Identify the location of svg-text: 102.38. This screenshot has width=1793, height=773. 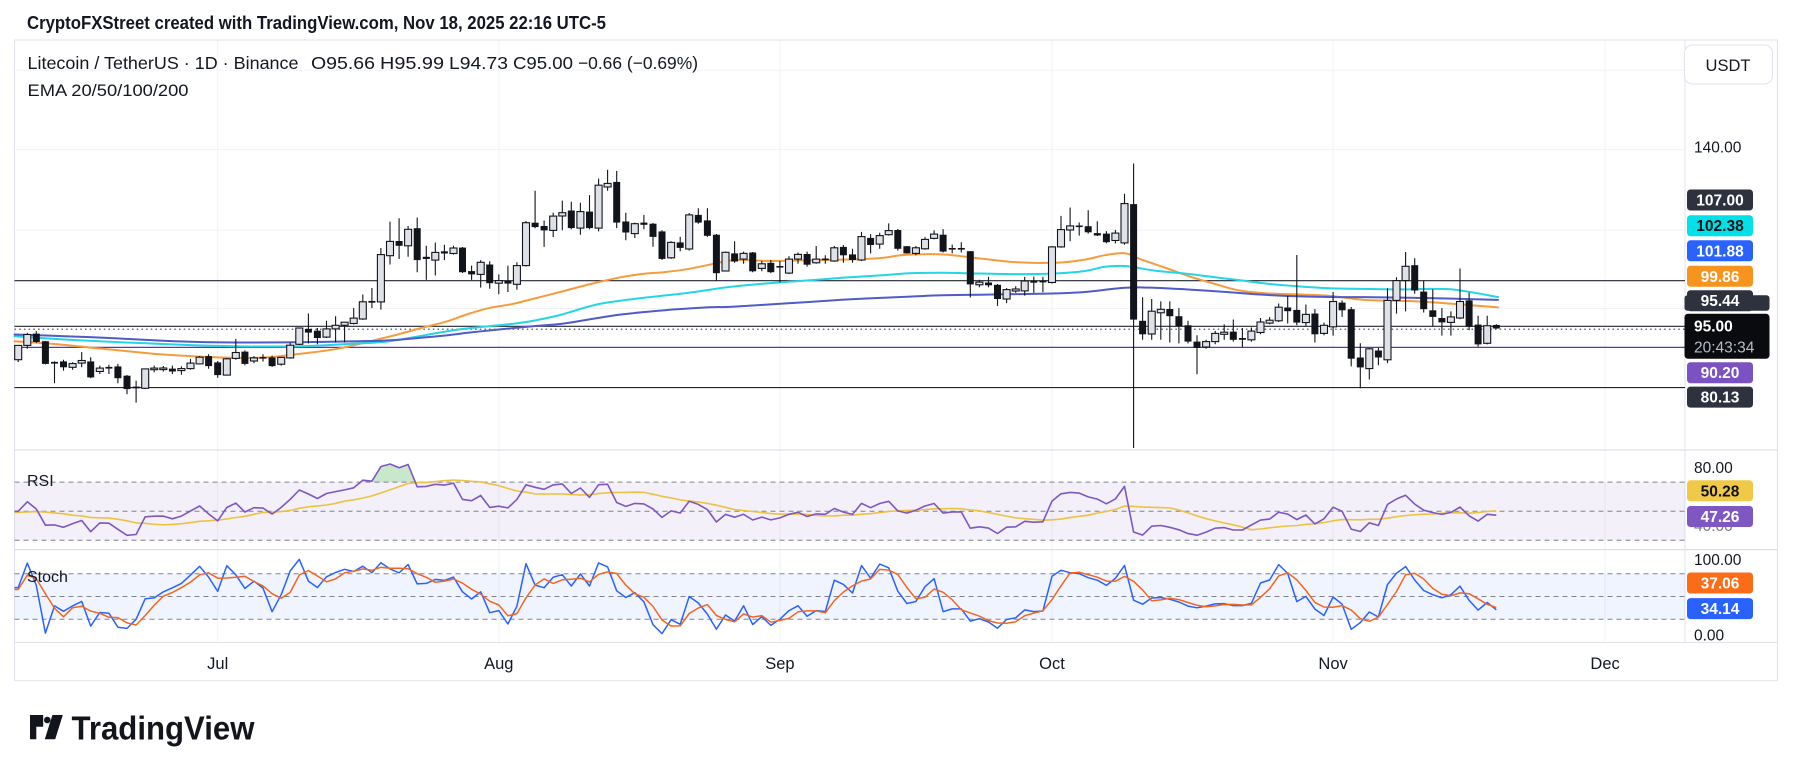
(1720, 226).